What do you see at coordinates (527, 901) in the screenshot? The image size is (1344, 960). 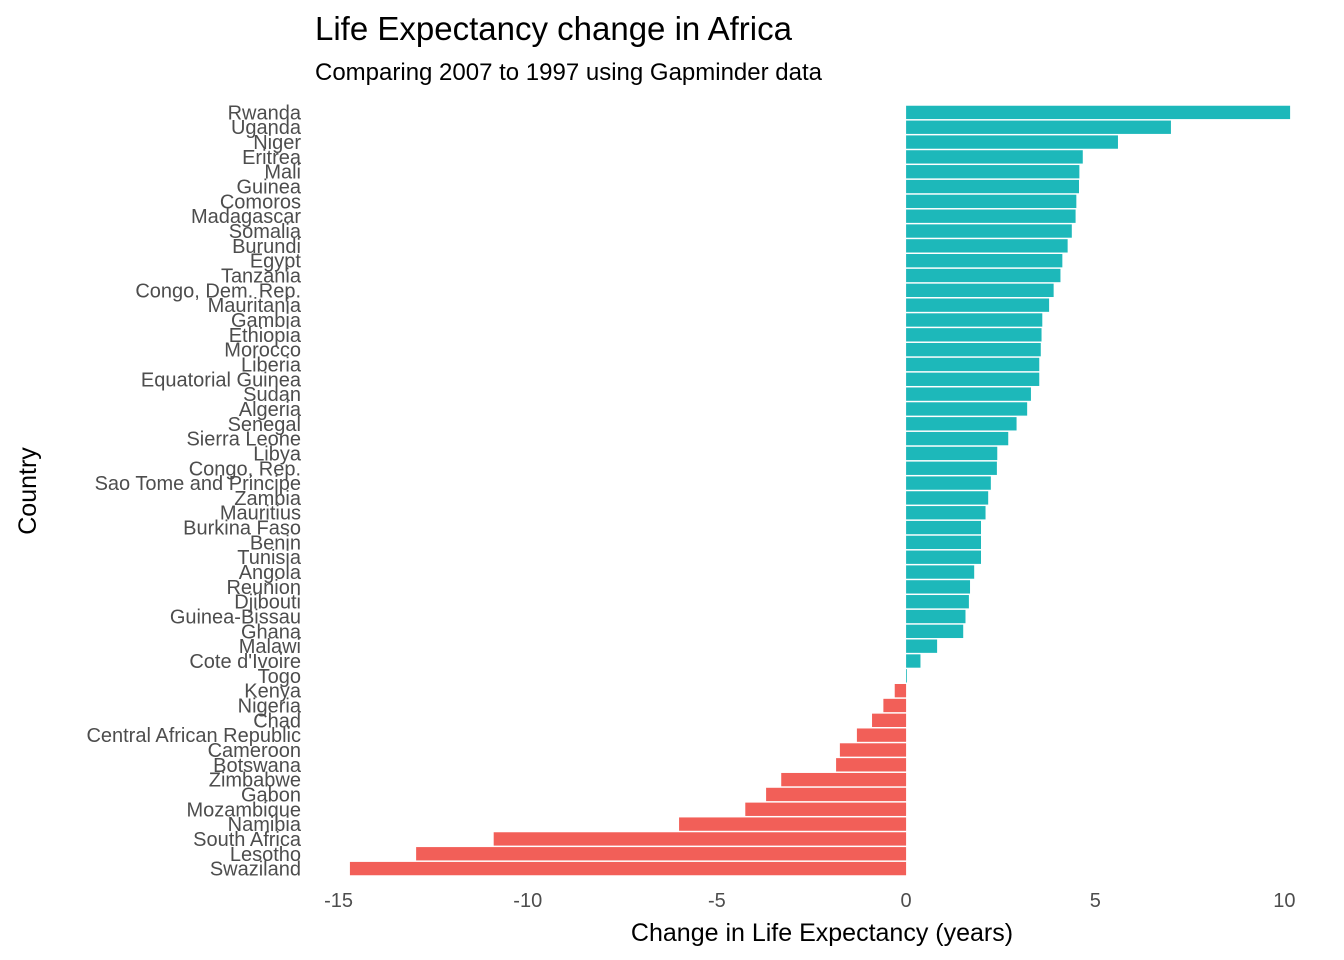 I see `x-tick-label: -10` at bounding box center [527, 901].